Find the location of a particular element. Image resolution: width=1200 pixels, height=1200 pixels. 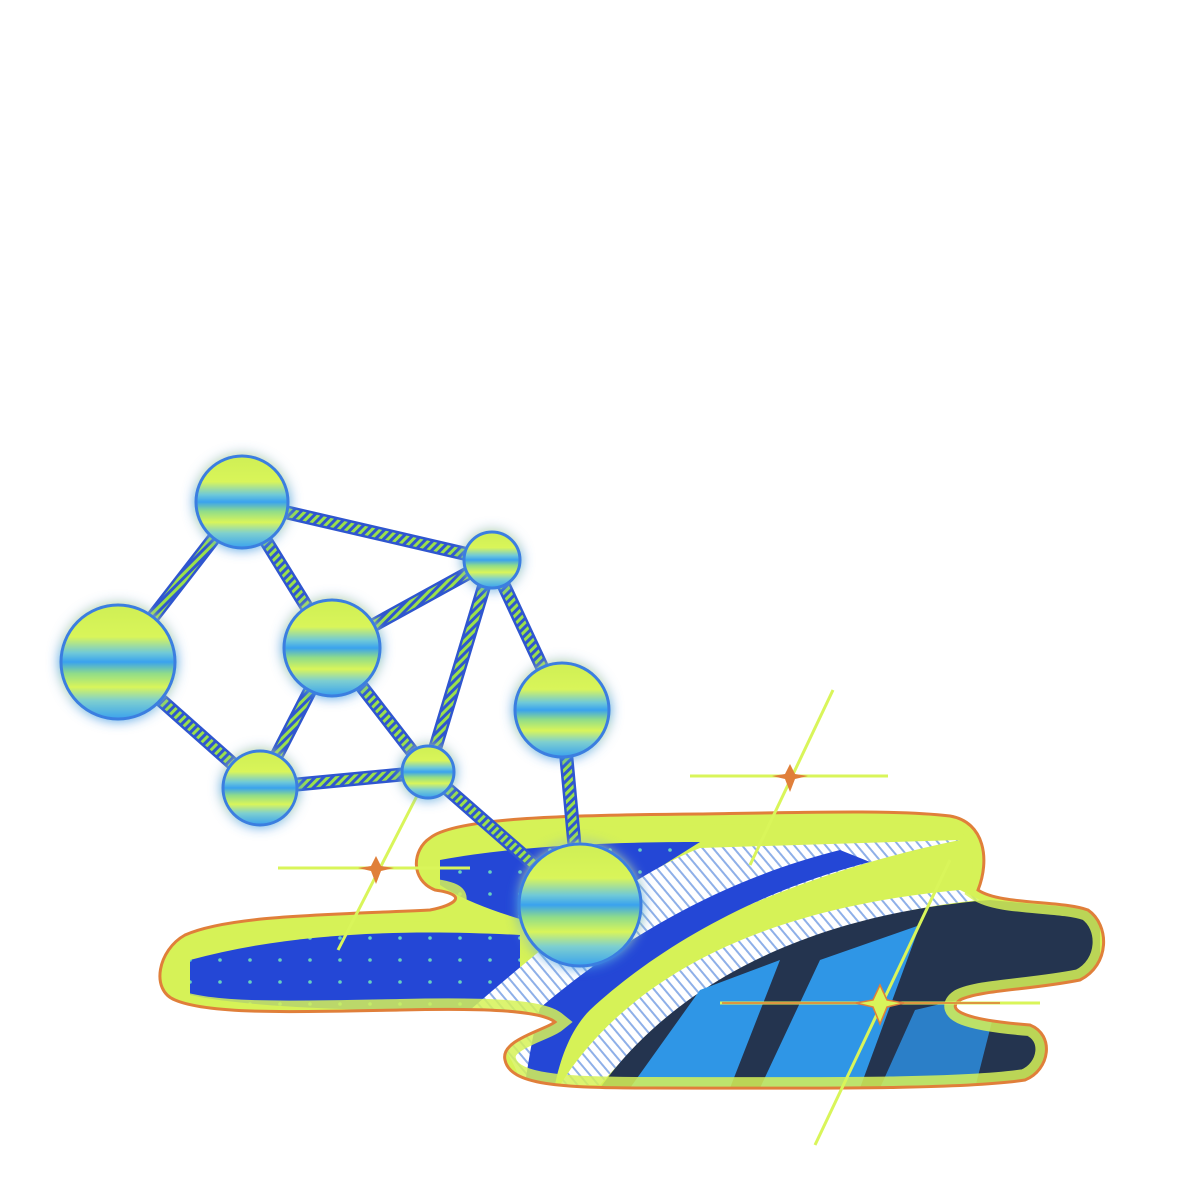

sparkle-bottom-right-icon is located at coordinates (880, 1002).